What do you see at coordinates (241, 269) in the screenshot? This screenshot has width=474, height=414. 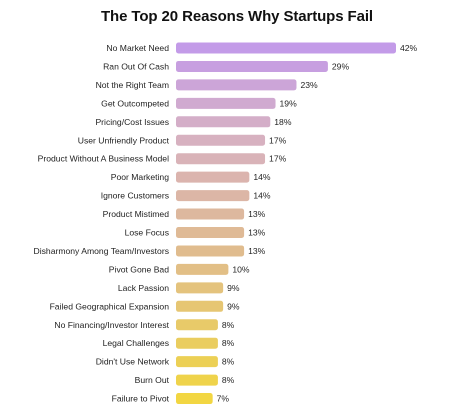 I see `data-label: 10%` at bounding box center [241, 269].